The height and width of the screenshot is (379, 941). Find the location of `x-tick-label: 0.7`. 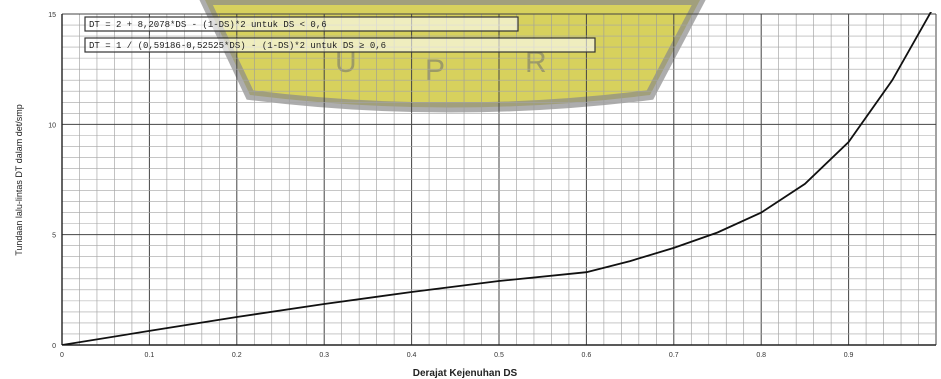

x-tick-label: 0.7 is located at coordinates (674, 355).